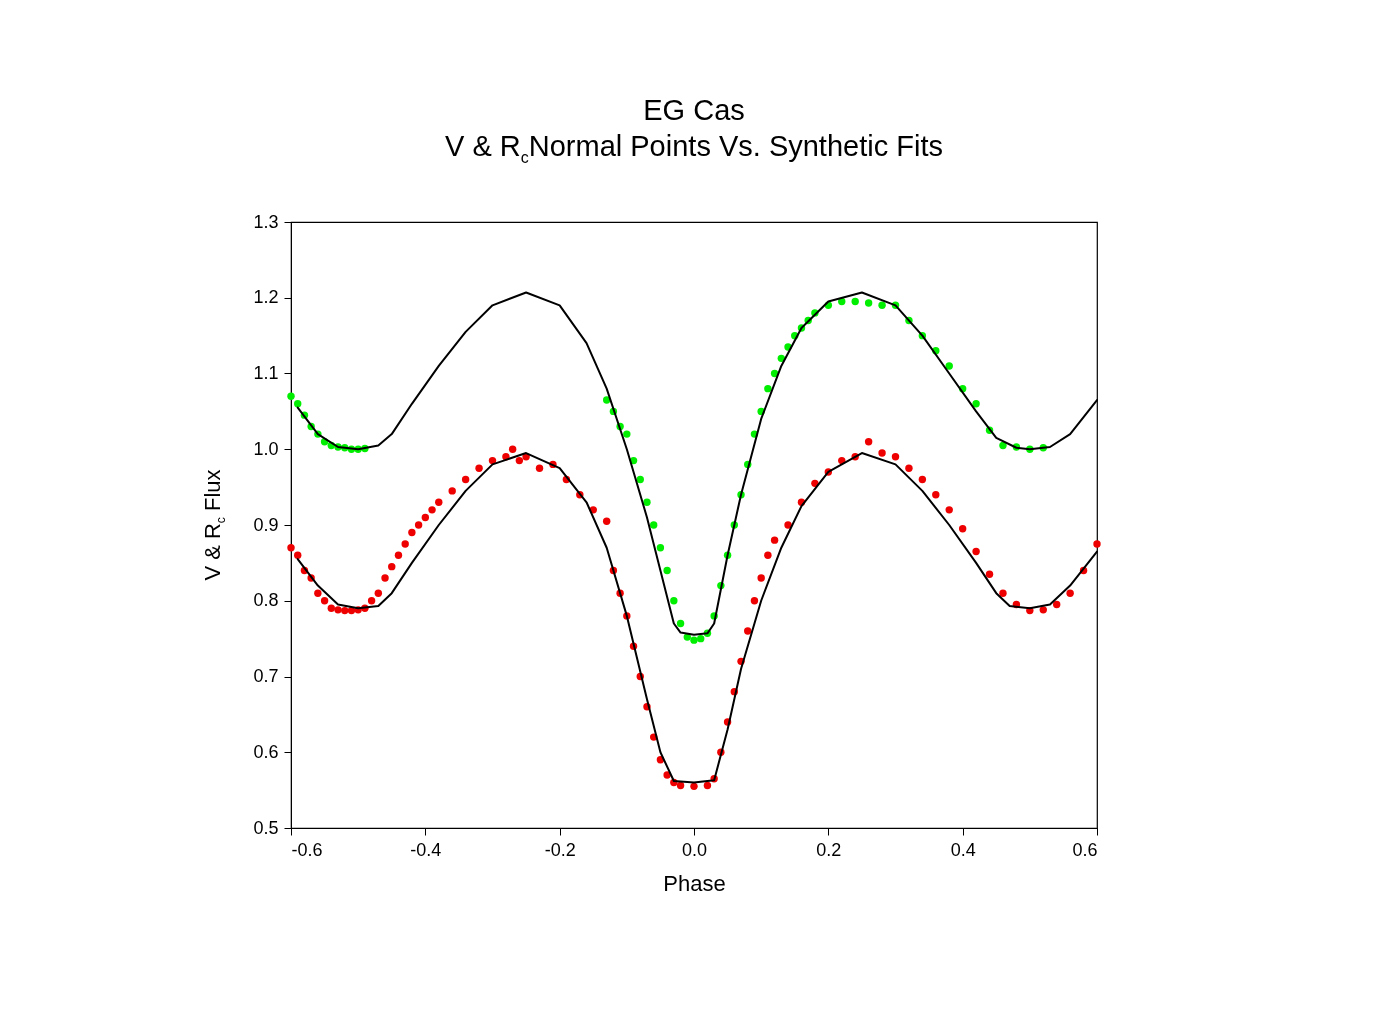  Describe the element at coordinates (694, 110) in the screenshot. I see `chart-title: EG Cas` at that location.